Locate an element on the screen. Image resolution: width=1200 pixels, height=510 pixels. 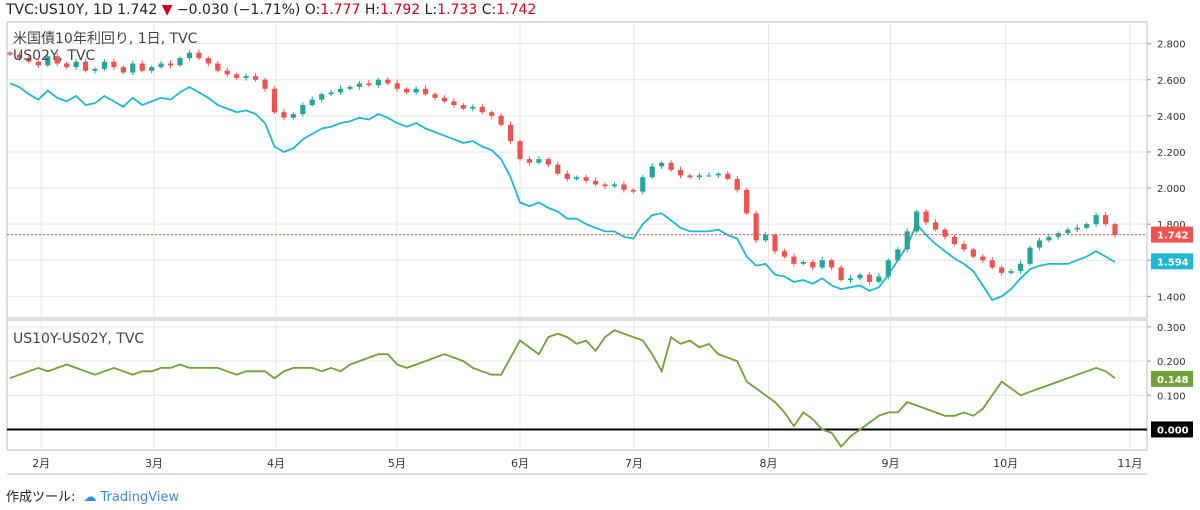
symbol-interval: TVC:US10Y, 1D is located at coordinates (59, 10).